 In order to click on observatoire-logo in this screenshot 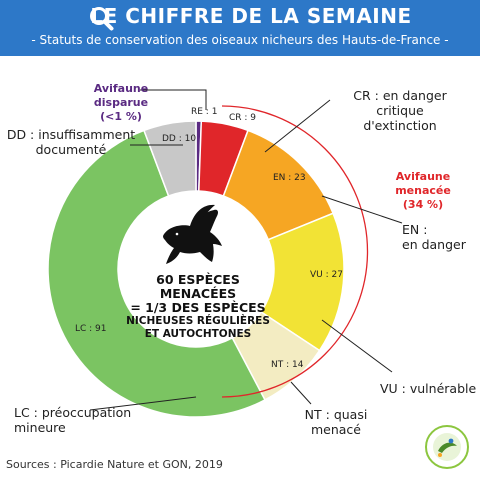, I will do `click(447, 447)`.